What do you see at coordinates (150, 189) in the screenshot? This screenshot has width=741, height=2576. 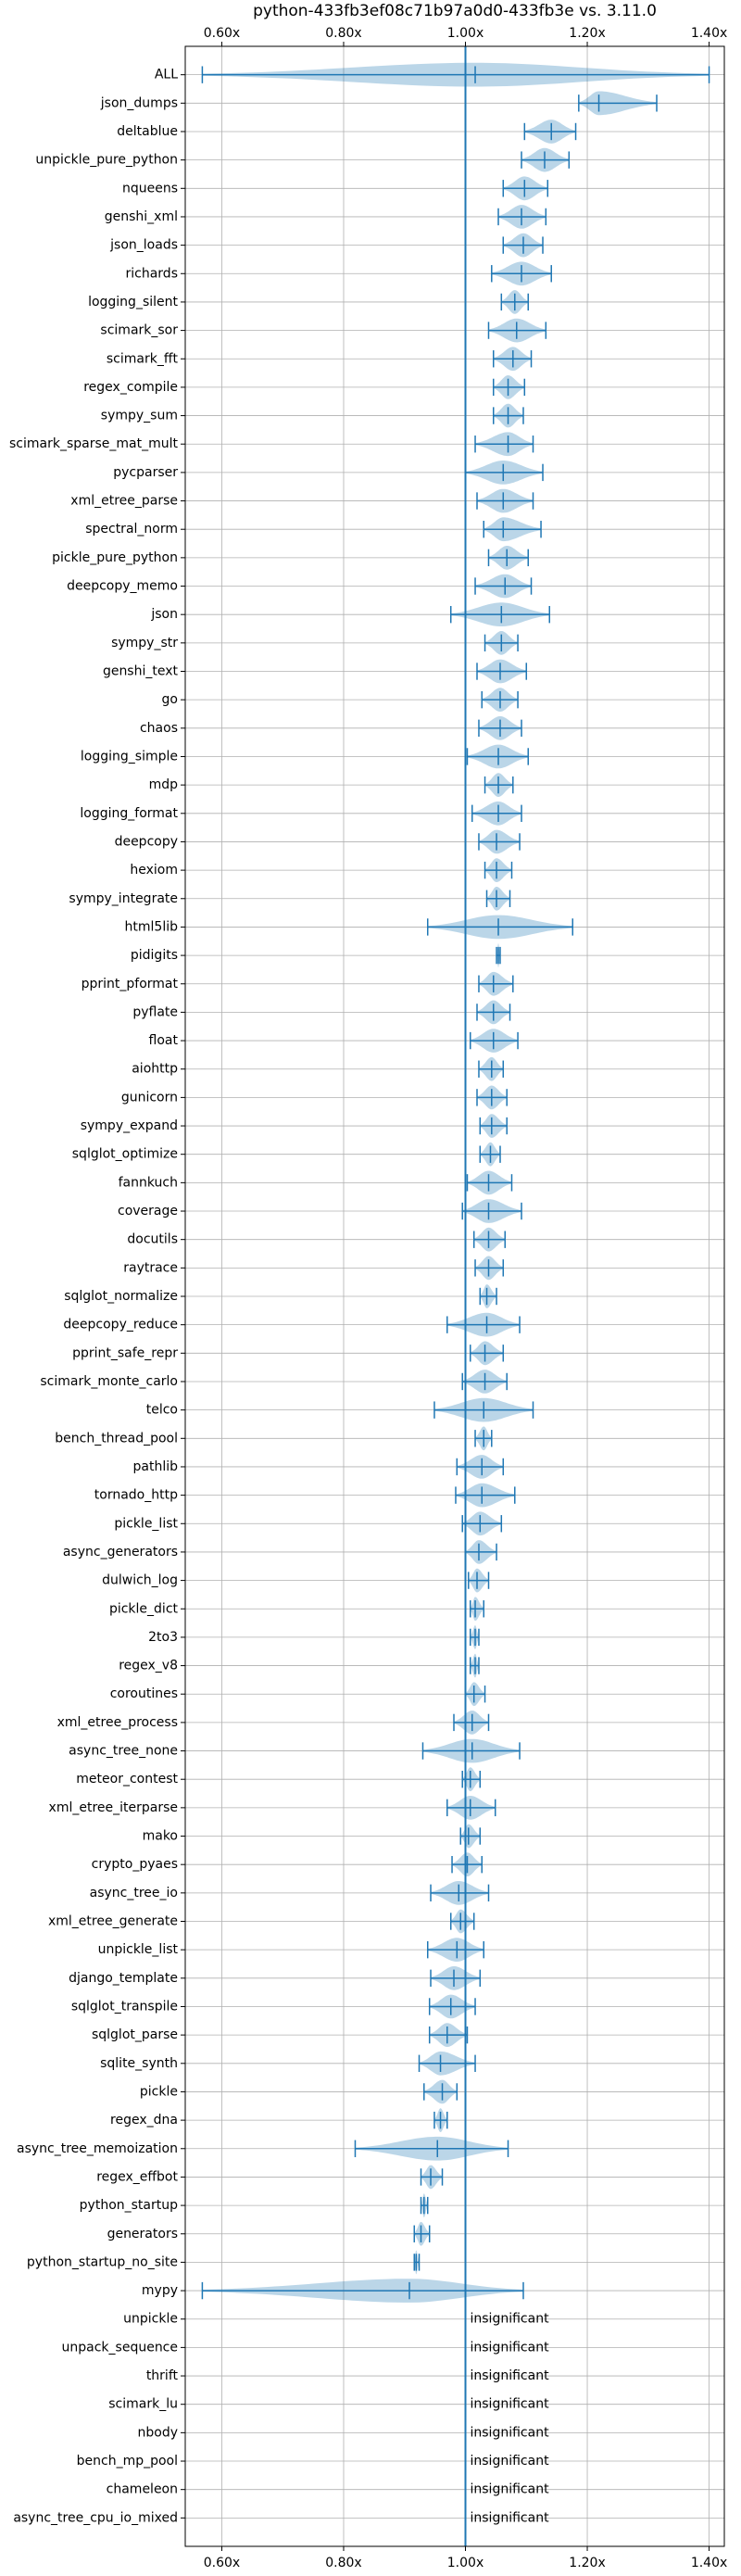 I see `y-tick-label: nqueens` at bounding box center [150, 189].